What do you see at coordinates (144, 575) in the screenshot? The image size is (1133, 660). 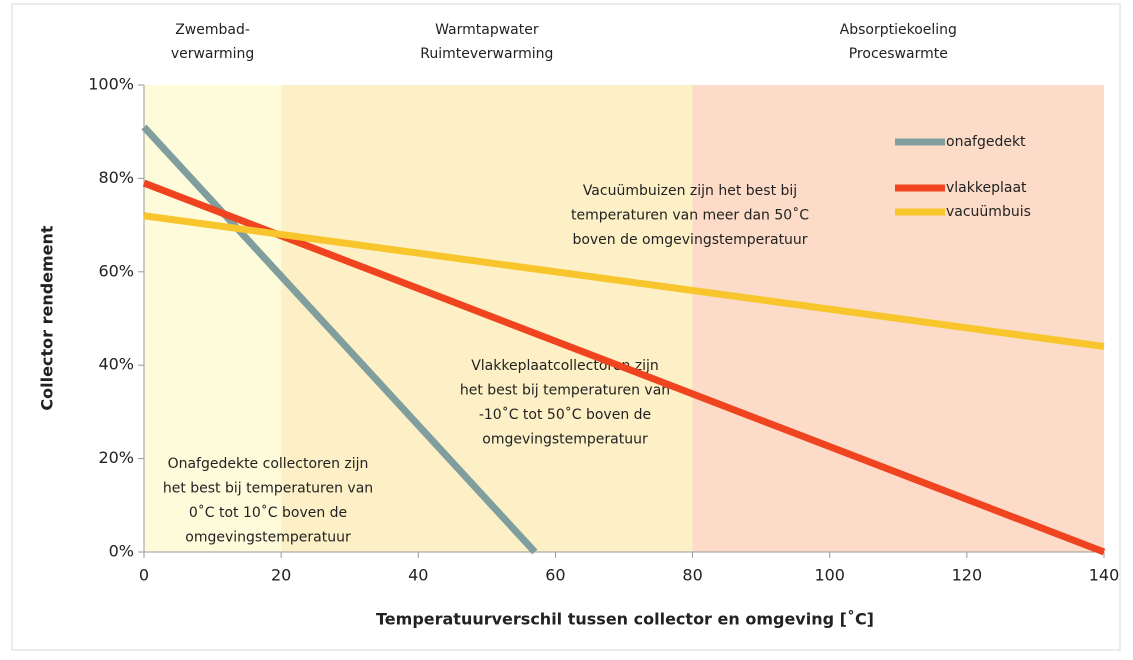 I see `x-tick-label: 0` at bounding box center [144, 575].